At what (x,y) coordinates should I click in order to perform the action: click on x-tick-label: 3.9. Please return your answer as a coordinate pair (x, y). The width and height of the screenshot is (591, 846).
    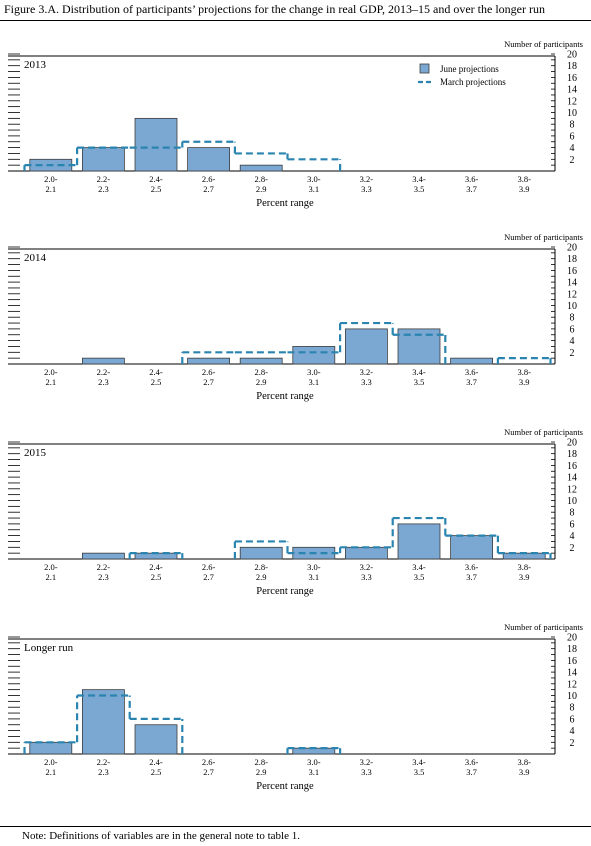
    Looking at the image, I should click on (524, 189).